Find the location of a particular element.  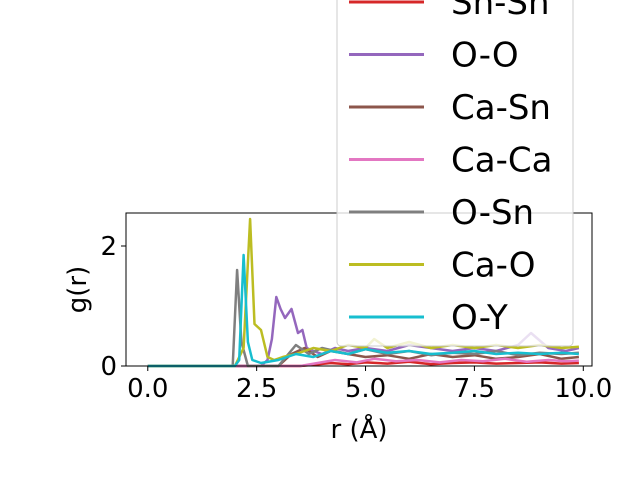

x-tick-label: 10.0 is located at coordinates (583, 389).